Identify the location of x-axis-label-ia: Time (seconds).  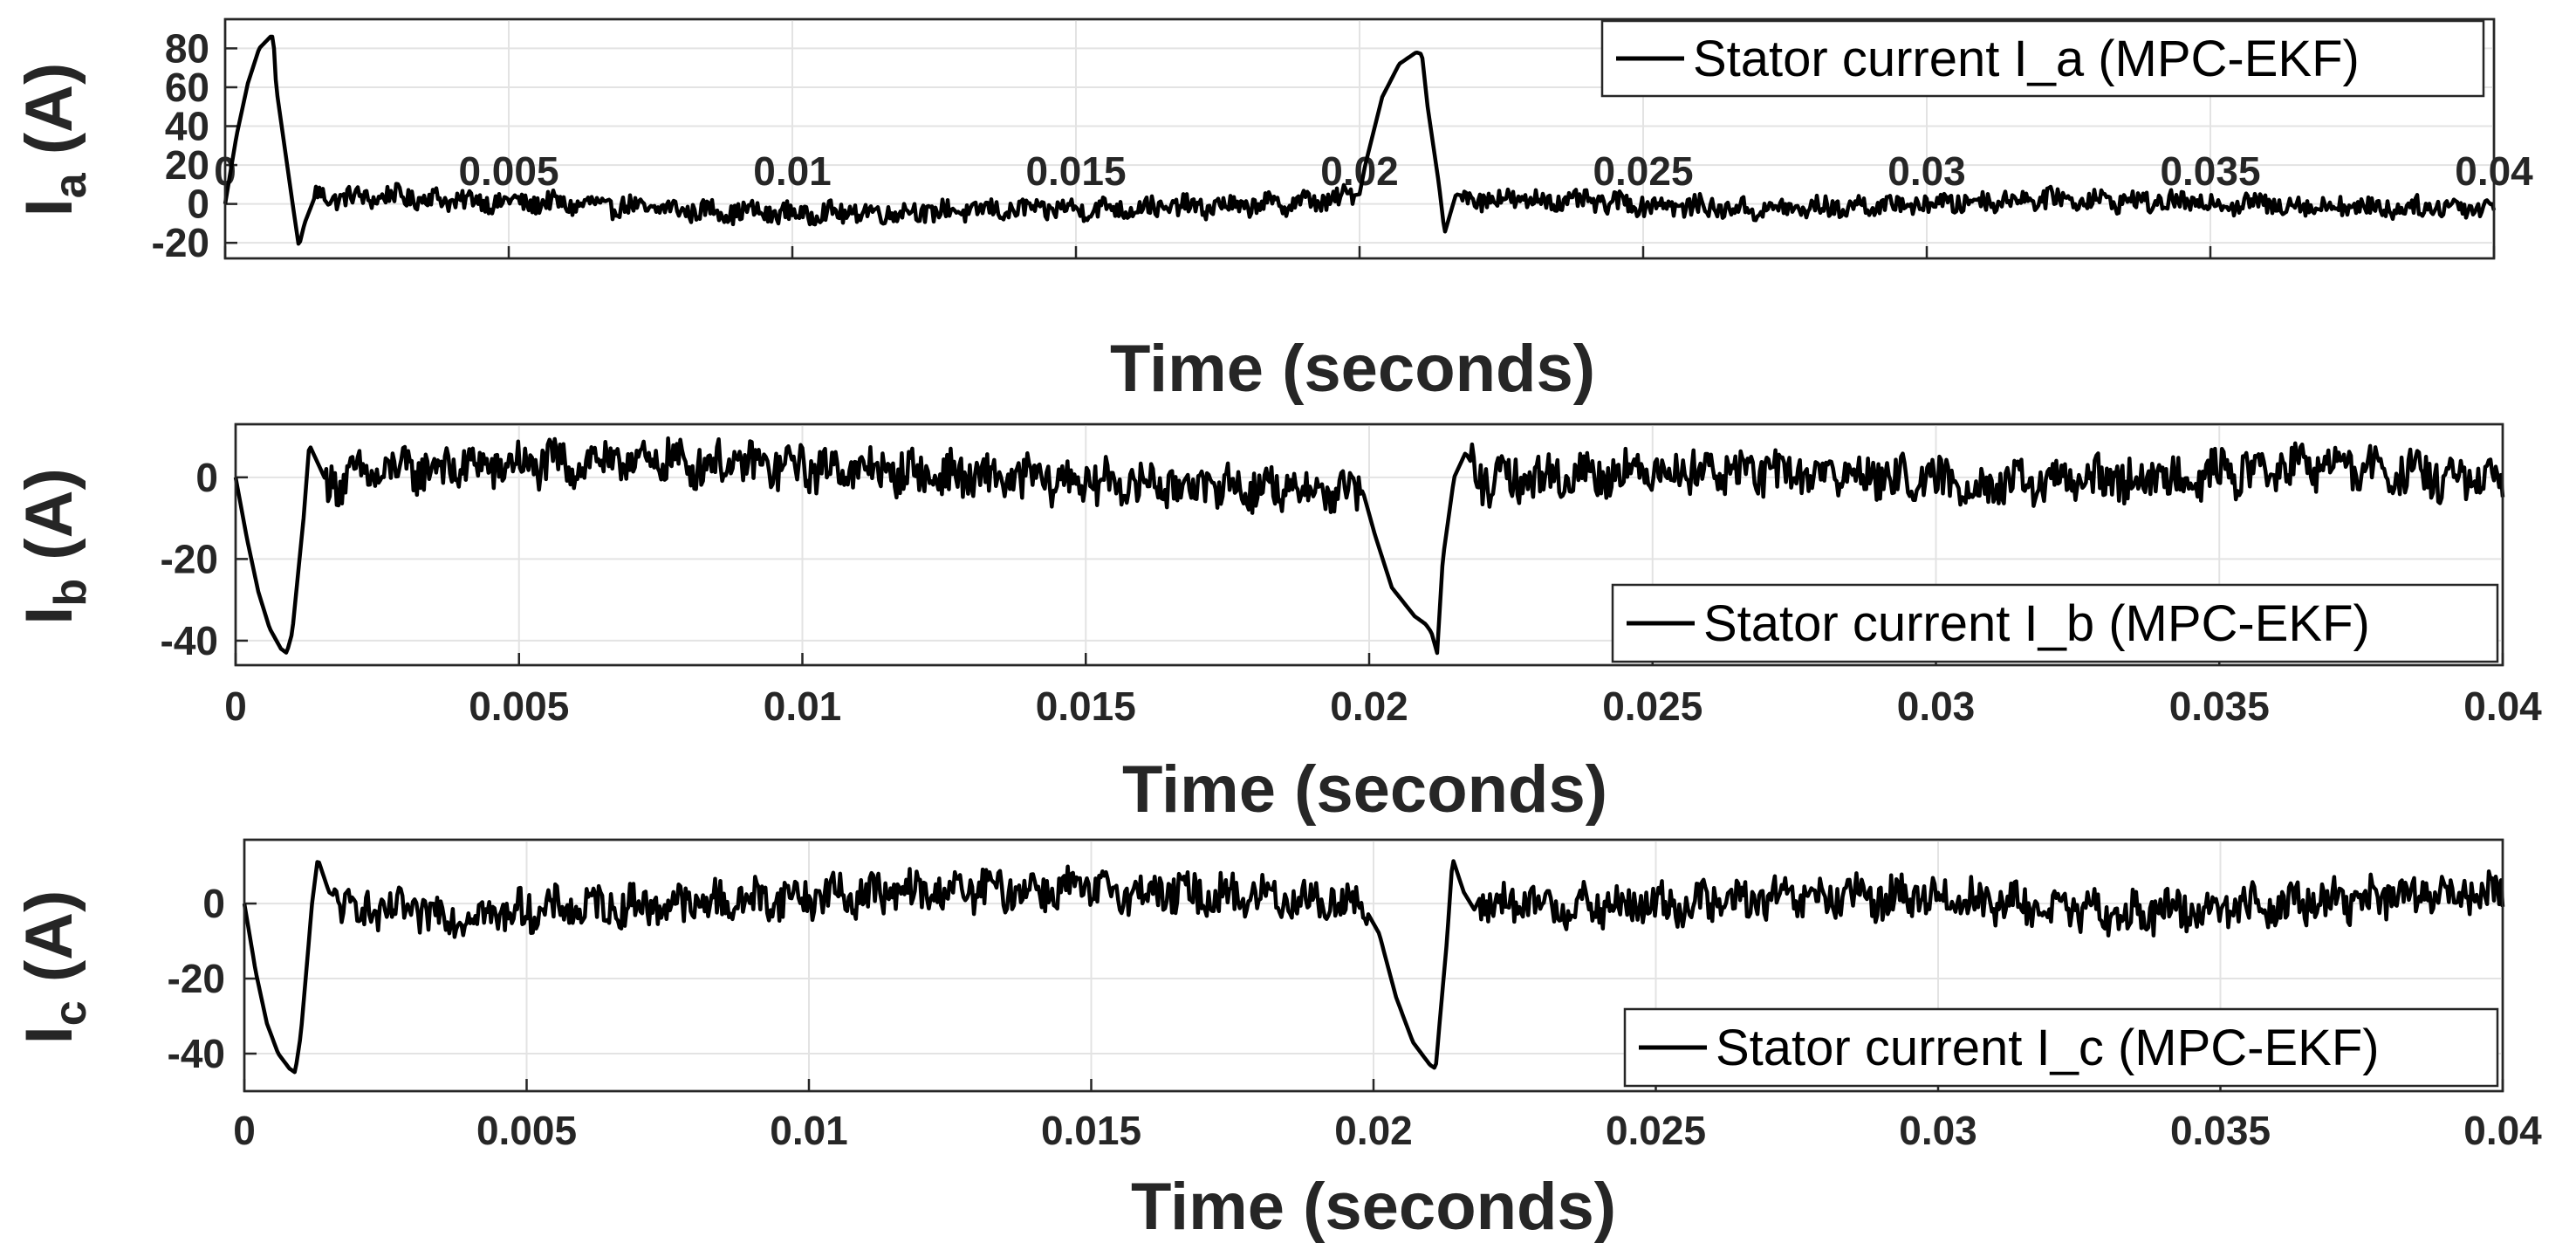
(1352, 369).